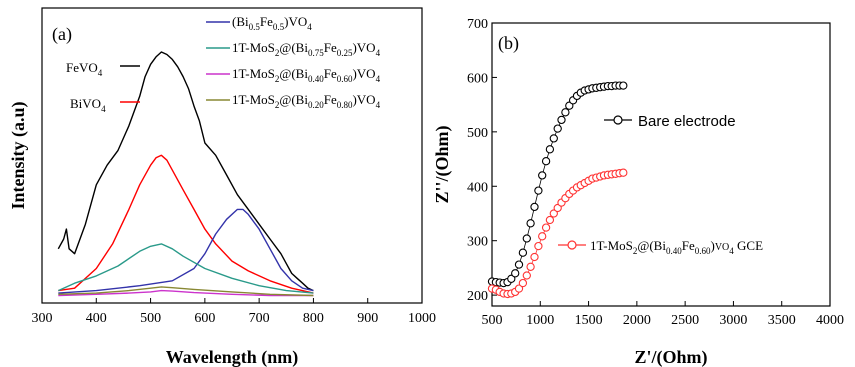 This screenshot has height=367, width=855. I want to click on y-axis-title: Intensity (a.u), so click(18, 155).